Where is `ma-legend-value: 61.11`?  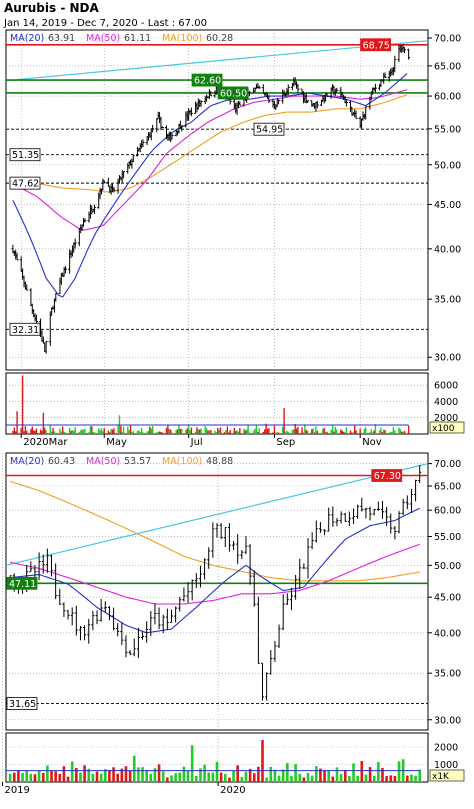
ma-legend-value: 61.11 is located at coordinates (137, 38).